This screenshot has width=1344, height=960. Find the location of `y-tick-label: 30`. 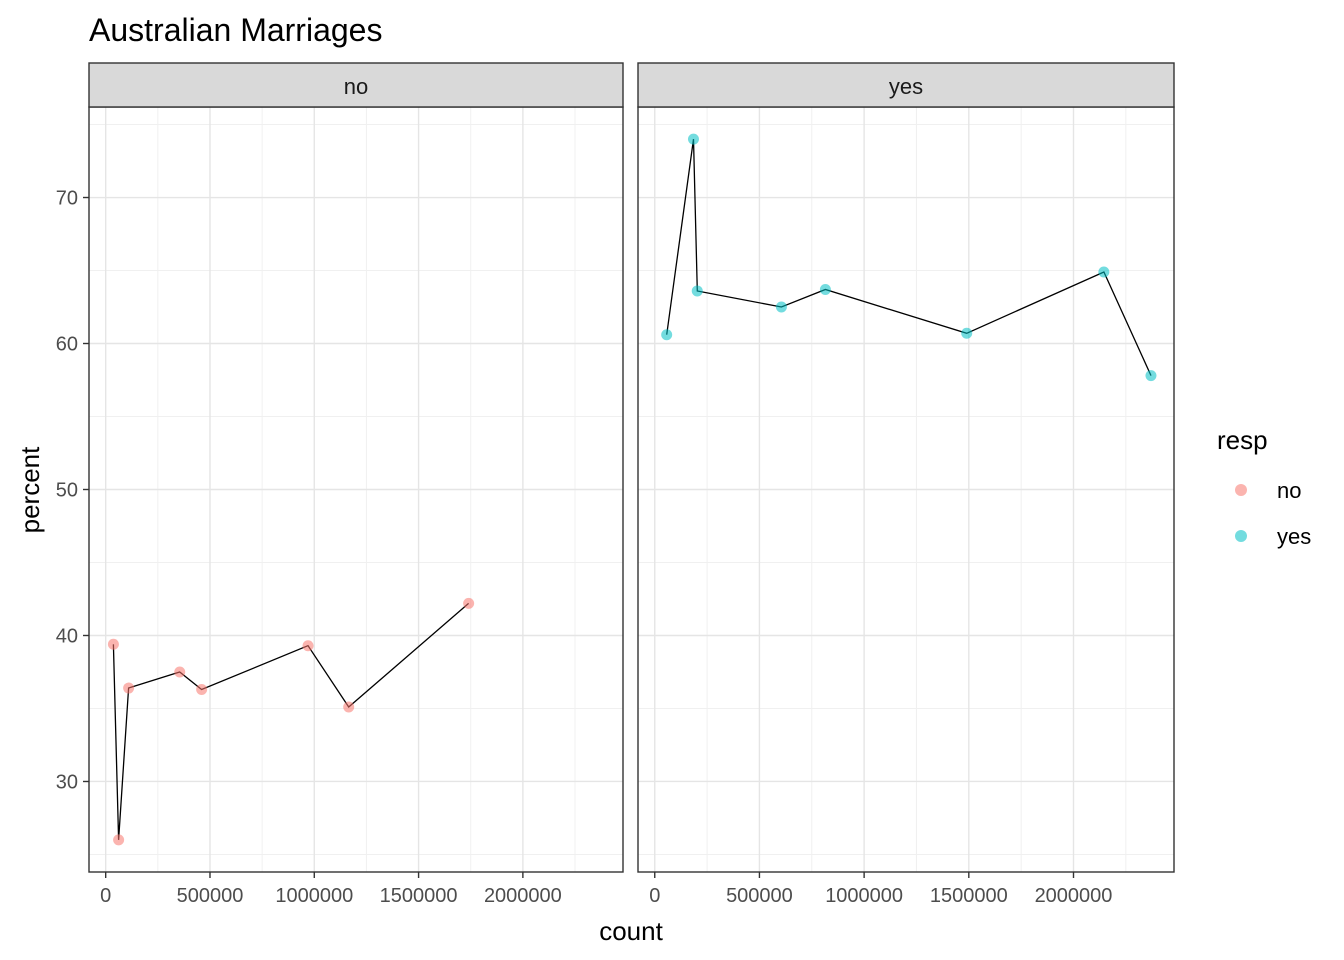

y-tick-label: 30 is located at coordinates (67, 782).